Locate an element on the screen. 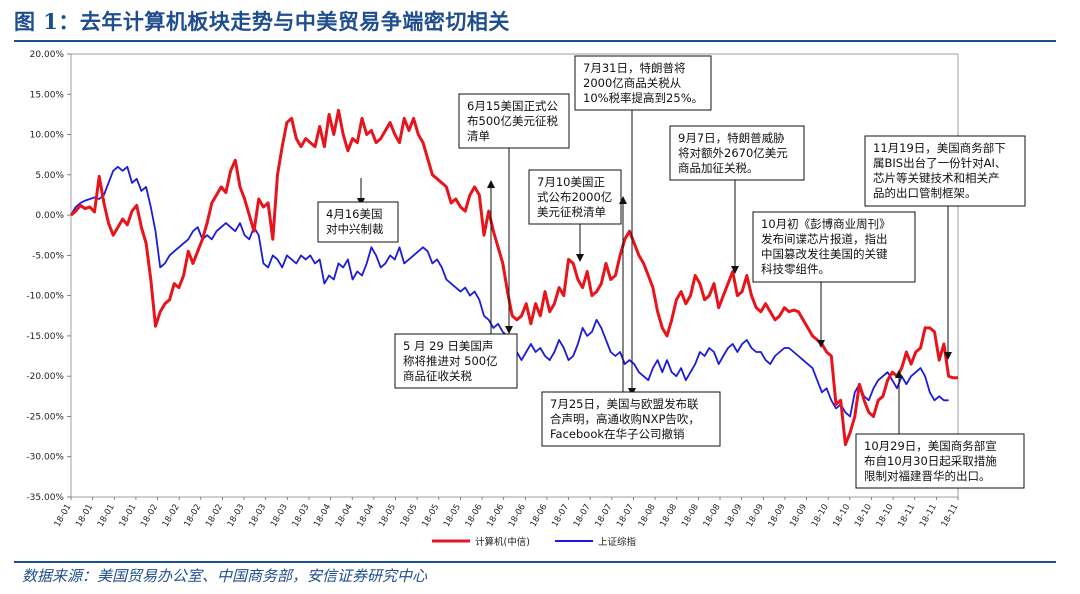 The image size is (1080, 594). annotation-text: 商品加征关税。 is located at coordinates (718, 168).